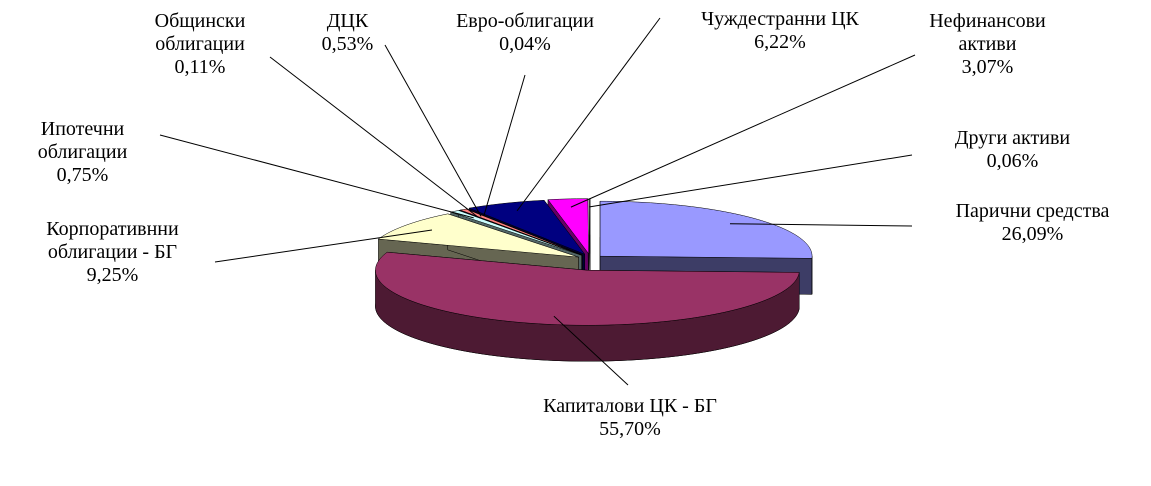 The width and height of the screenshot is (1151, 486). What do you see at coordinates (630, 429) in the screenshot?
I see `value-label: 55,70%` at bounding box center [630, 429].